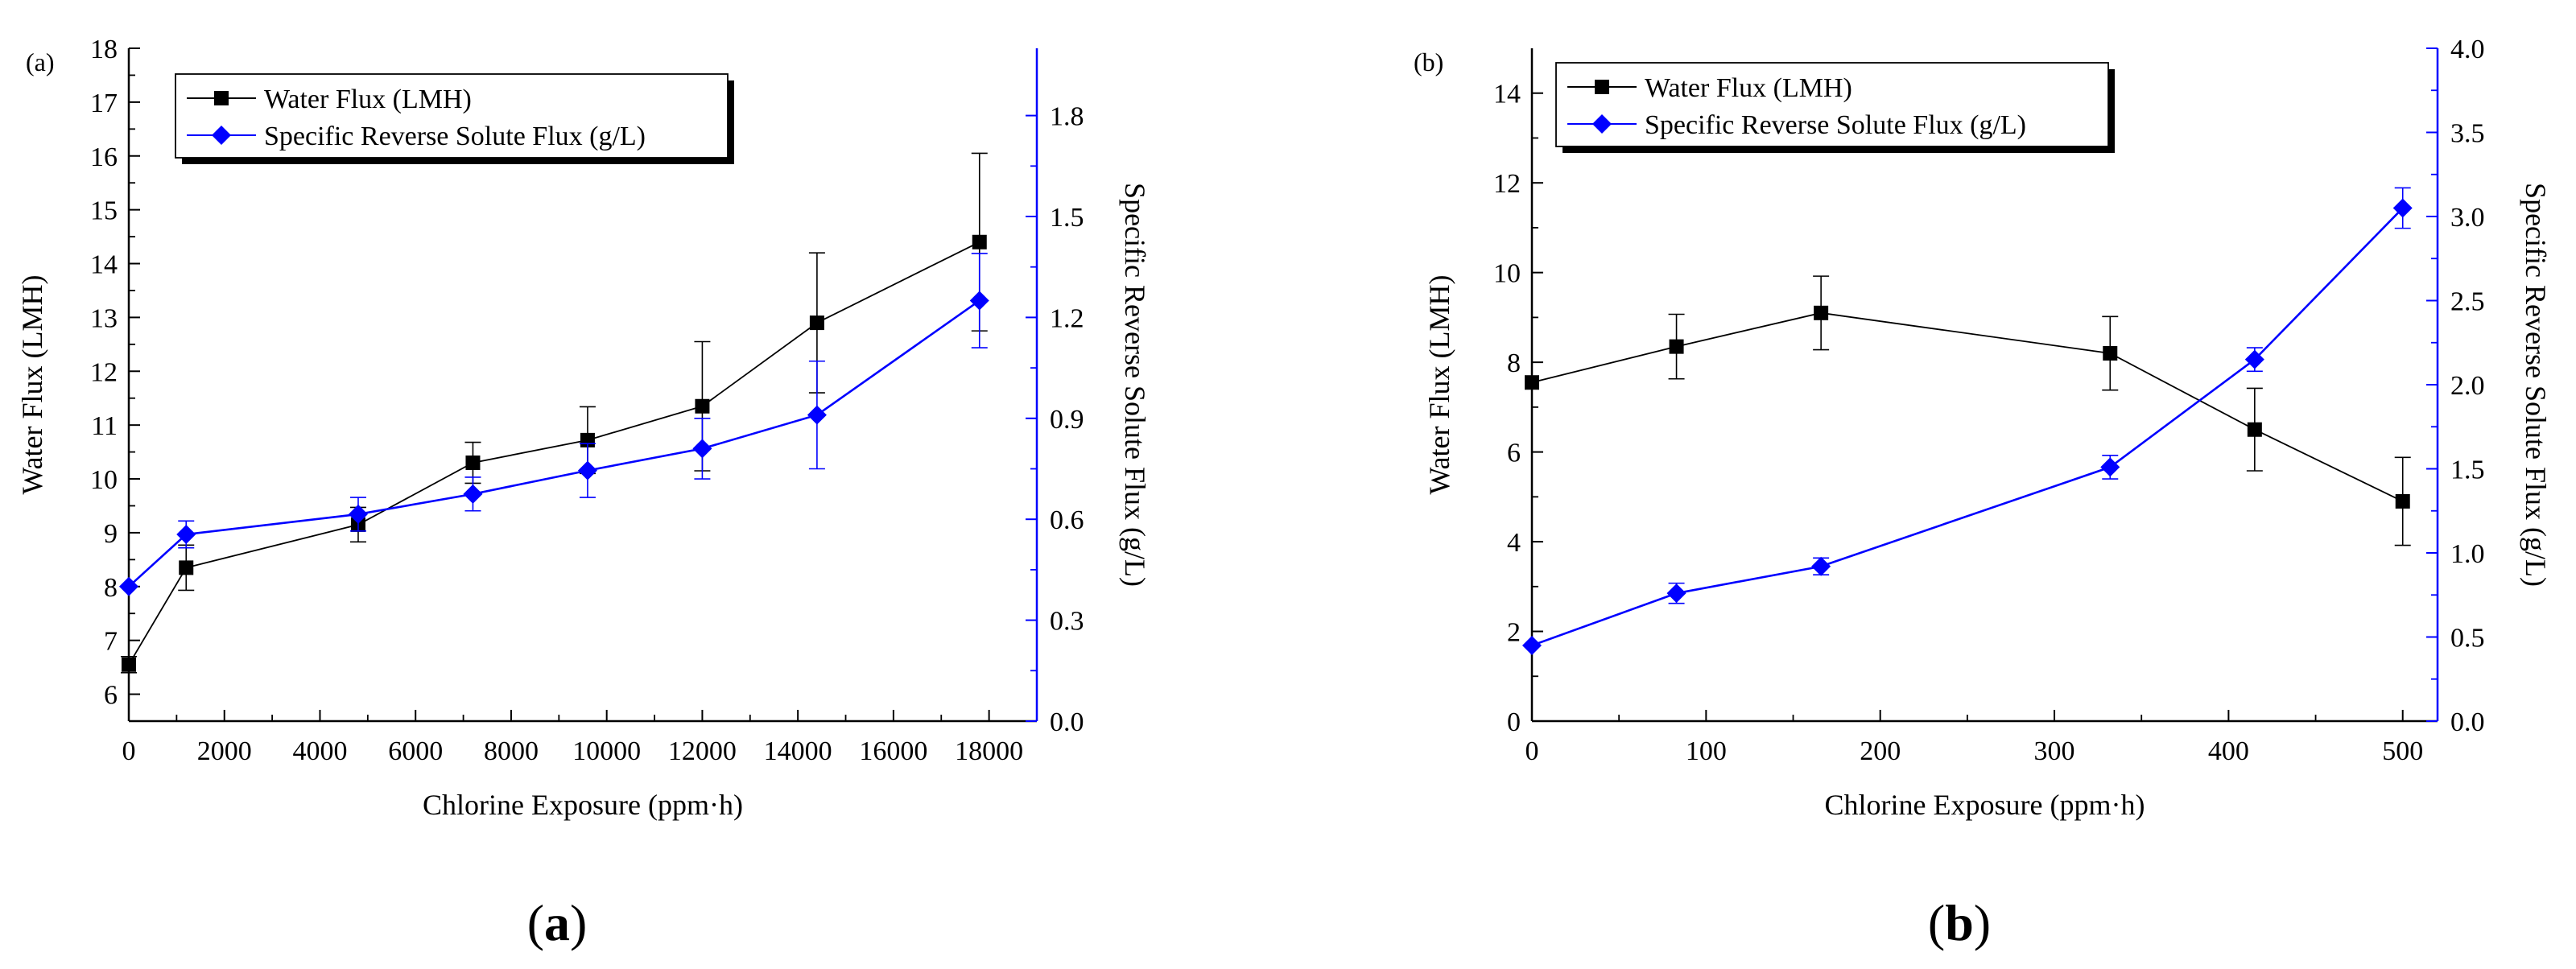 The width and height of the screenshot is (2576, 969). I want to click on y-tick-label: 2, so click(1514, 633).